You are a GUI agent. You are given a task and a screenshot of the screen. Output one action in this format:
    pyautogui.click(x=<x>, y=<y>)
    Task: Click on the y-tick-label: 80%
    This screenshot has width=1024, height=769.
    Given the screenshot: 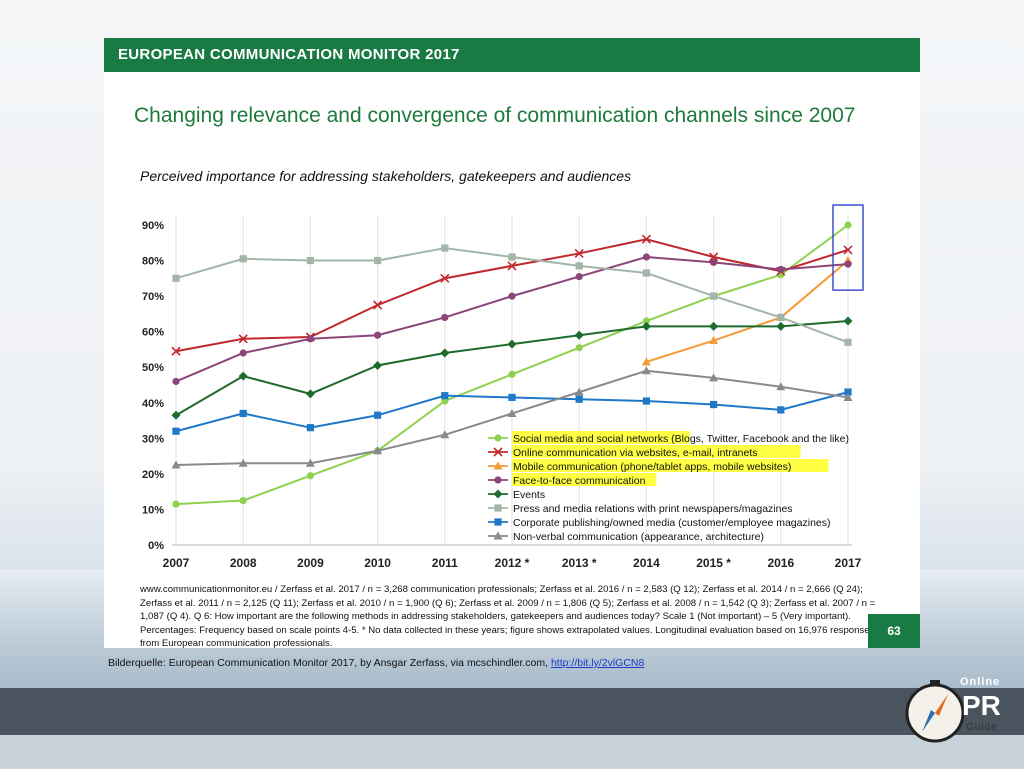 What is the action you would take?
    pyautogui.click(x=153, y=262)
    